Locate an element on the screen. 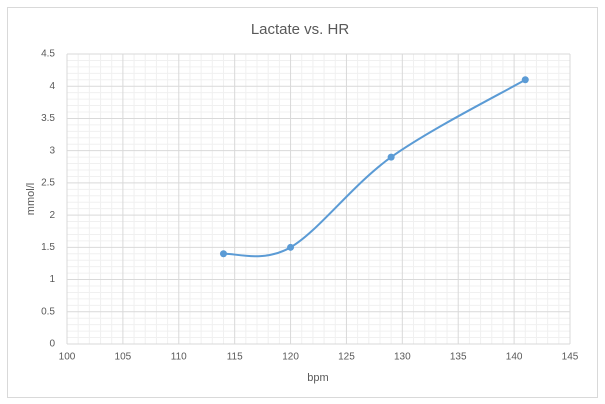  x-tick-label: 120 is located at coordinates (290, 357).